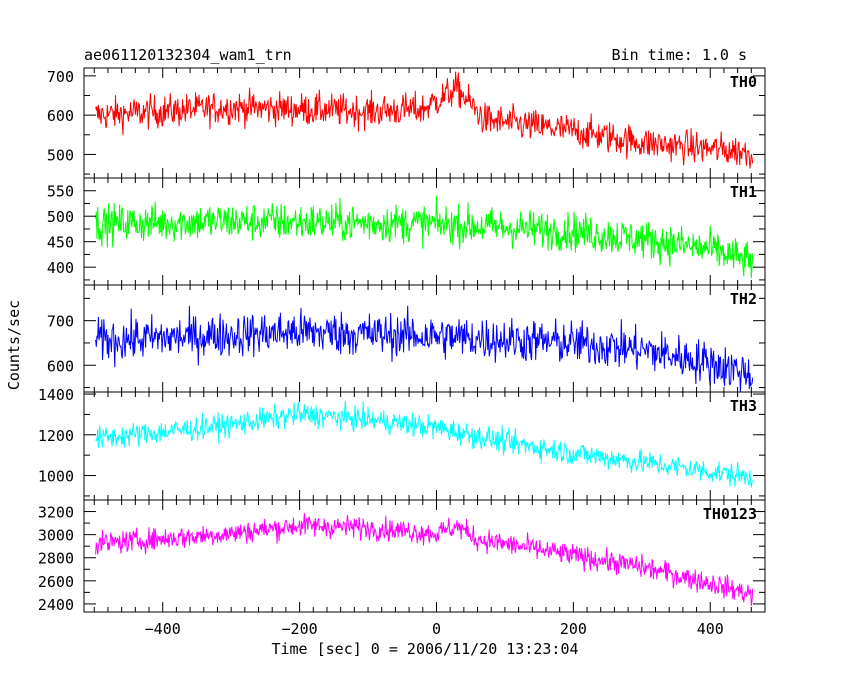 The height and width of the screenshot is (680, 850). I want to click on panel-th1: TH1 400 450 500 550, so click(406, 231).